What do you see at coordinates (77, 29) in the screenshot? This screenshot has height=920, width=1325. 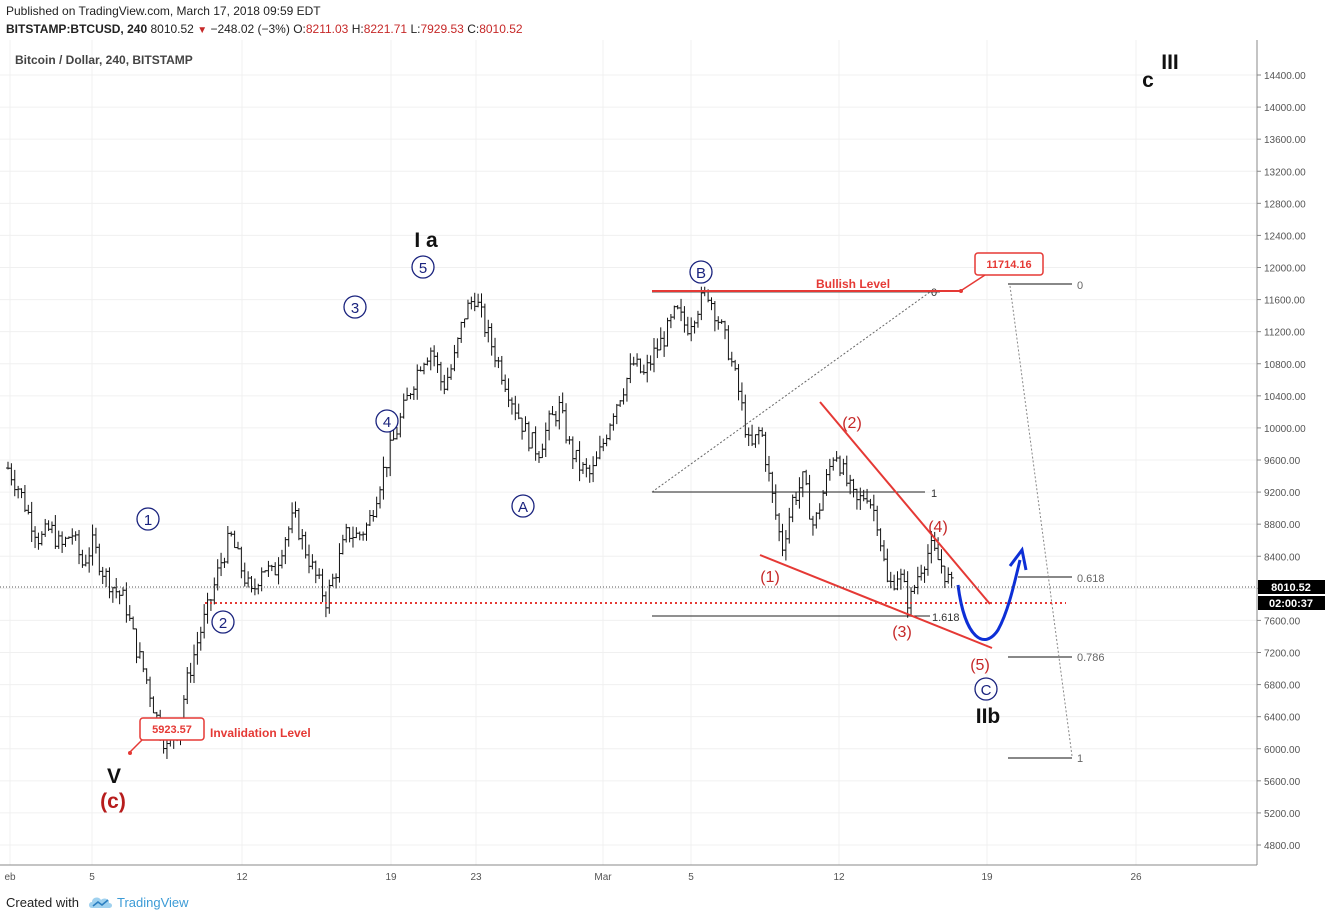 I see `symbol: BITSTAMP:BTCUSD, 240` at bounding box center [77, 29].